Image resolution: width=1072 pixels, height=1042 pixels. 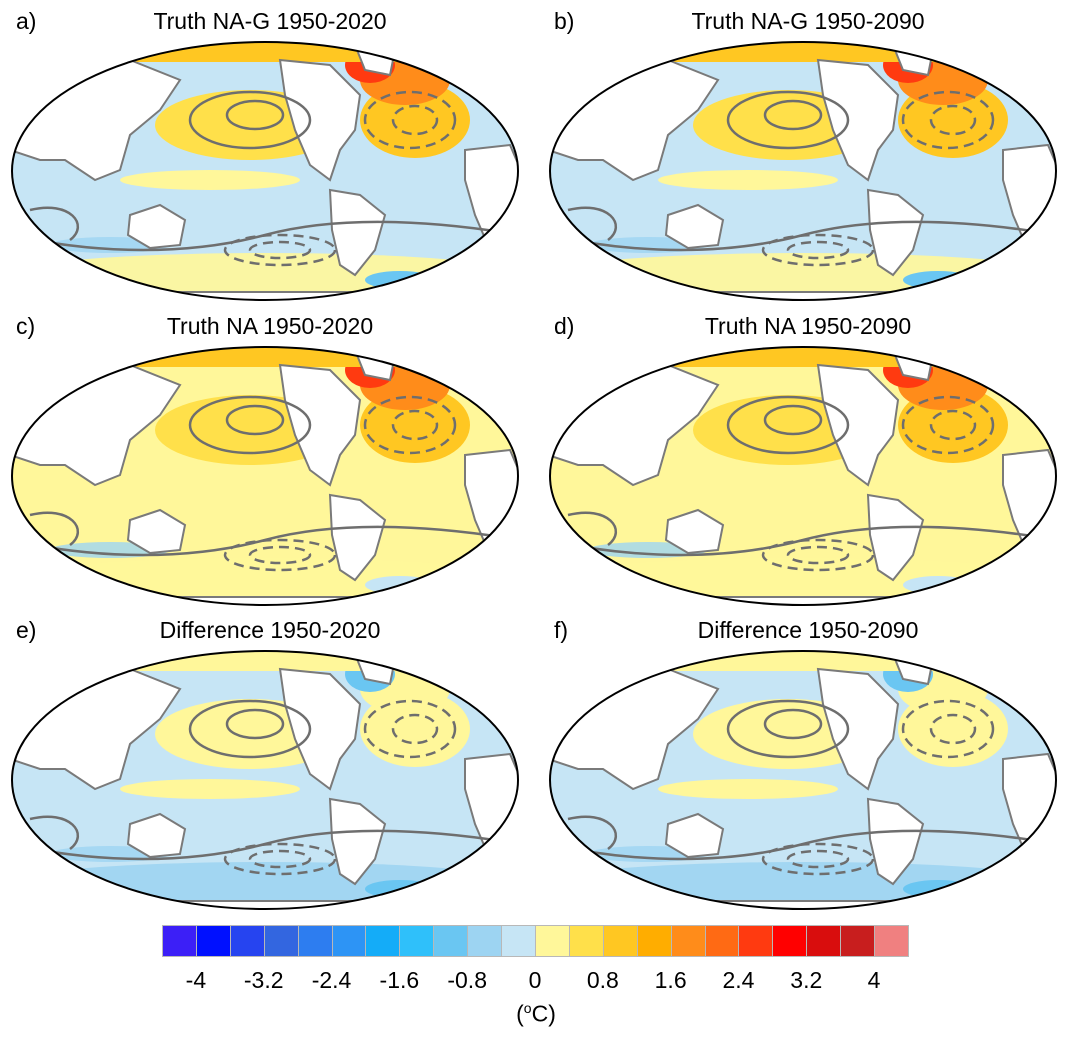 I want to click on colorbar-tick-label: -2.4, so click(x=331, y=980).